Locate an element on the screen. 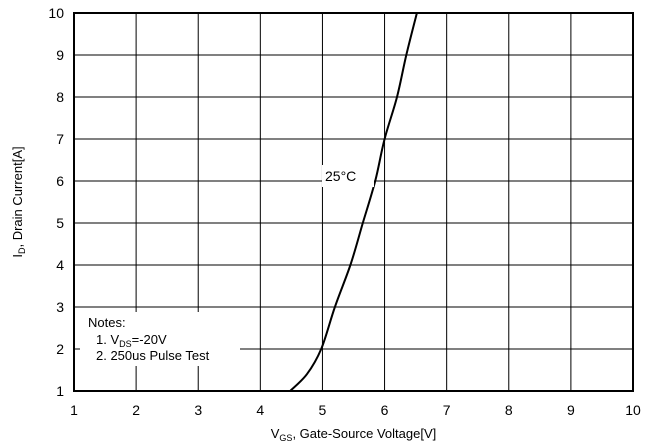 Image resolution: width=654 pixels, height=446 pixels. y-axis-label-prefix: I is located at coordinates (17, 256).